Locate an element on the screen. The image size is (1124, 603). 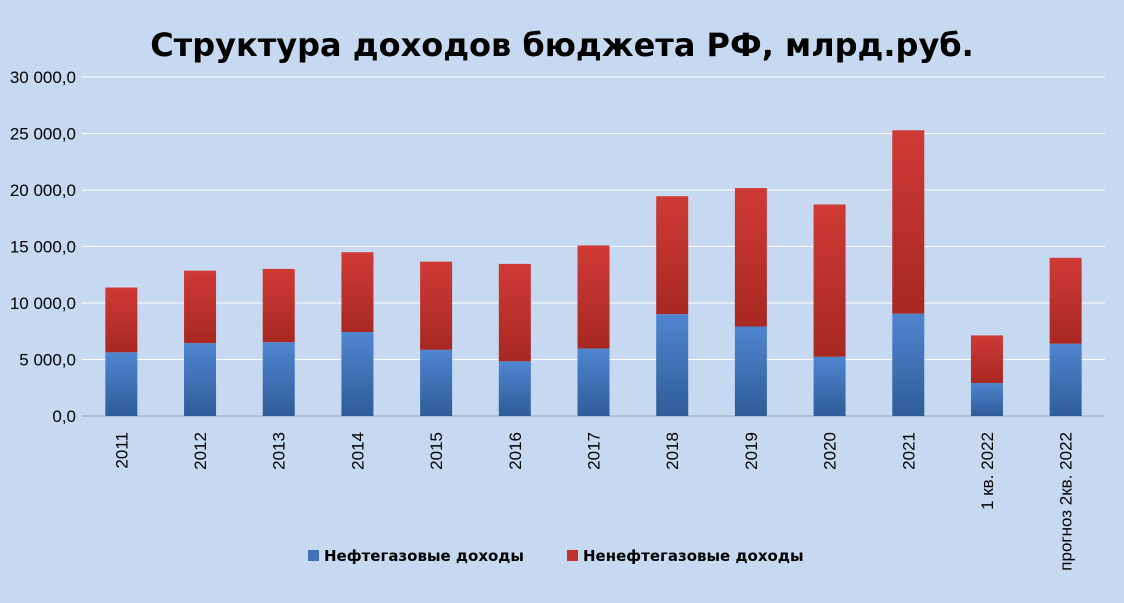
y-tick-label: 25 000,0 is located at coordinates (43, 134).